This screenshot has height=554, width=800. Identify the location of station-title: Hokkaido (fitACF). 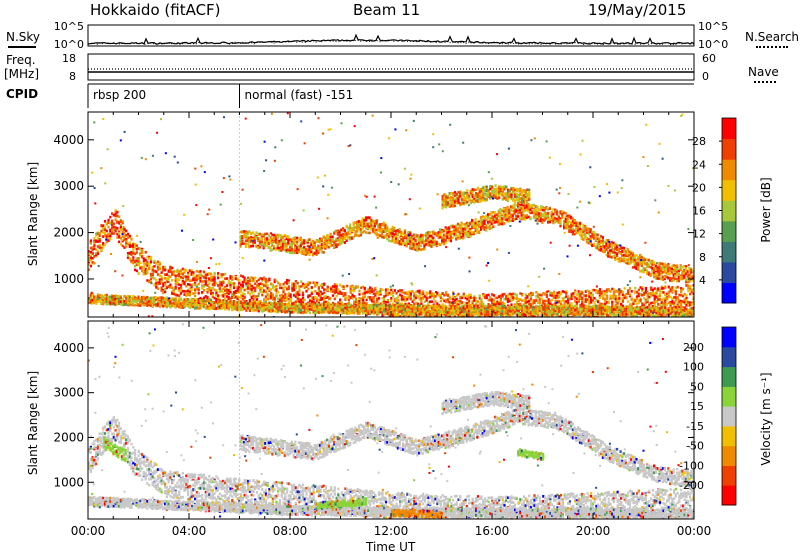
(155, 10).